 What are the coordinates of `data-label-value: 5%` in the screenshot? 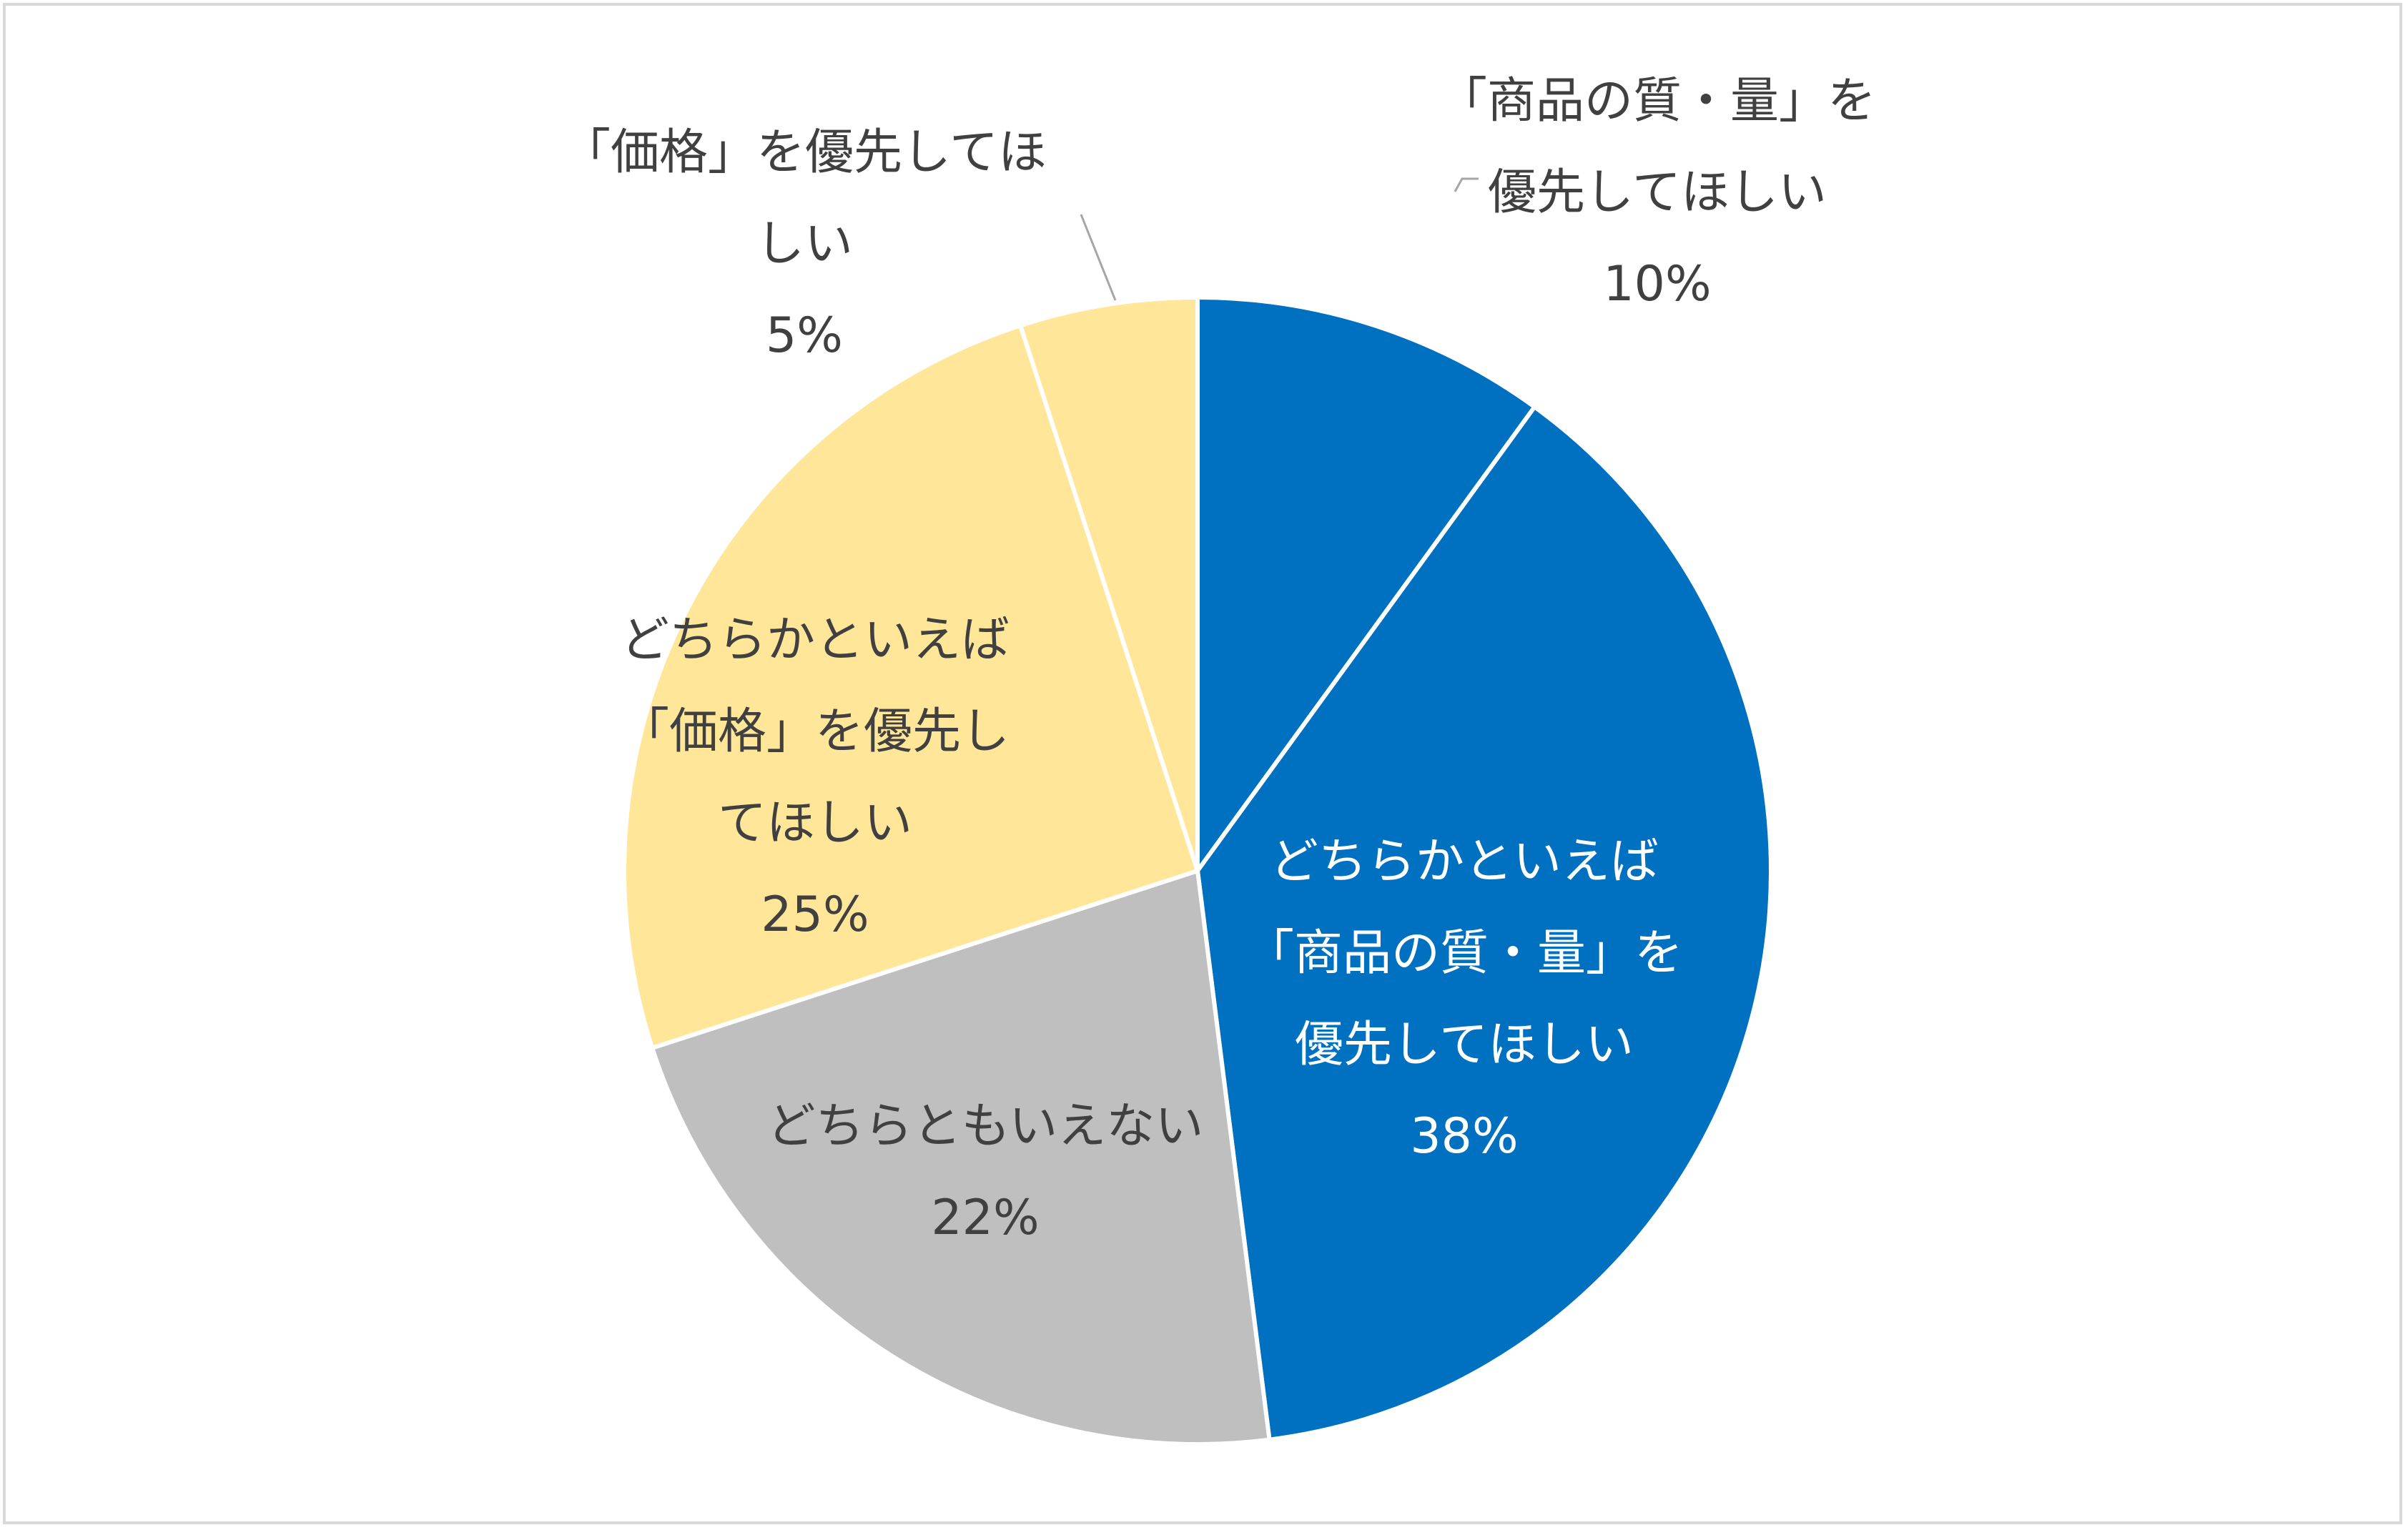 It's located at (805, 335).